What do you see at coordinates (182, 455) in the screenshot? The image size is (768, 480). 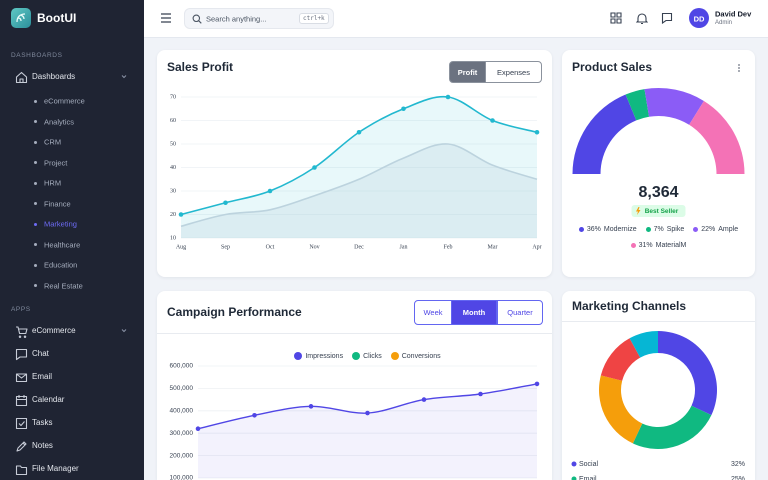 I see `y-tick-label: 200,000` at bounding box center [182, 455].